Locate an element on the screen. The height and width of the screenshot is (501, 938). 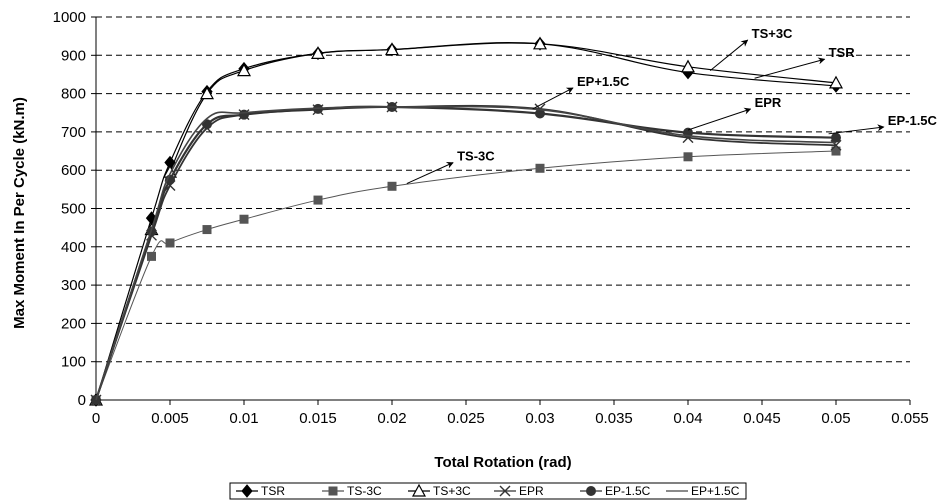
annotation-label: EP-1.5C is located at coordinates (913, 120).